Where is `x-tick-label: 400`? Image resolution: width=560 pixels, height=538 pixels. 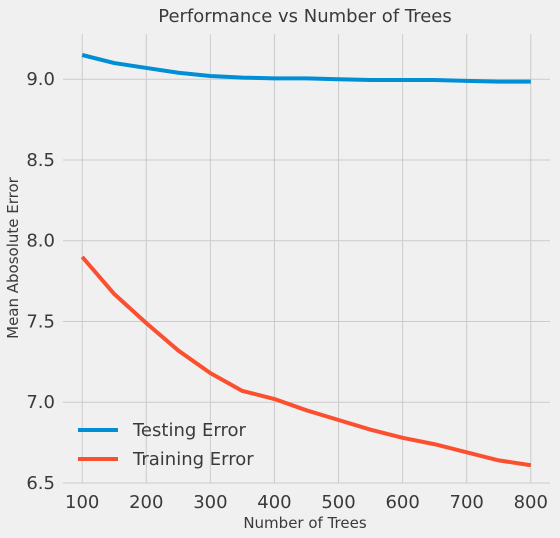 x-tick-label: 400 is located at coordinates (274, 502).